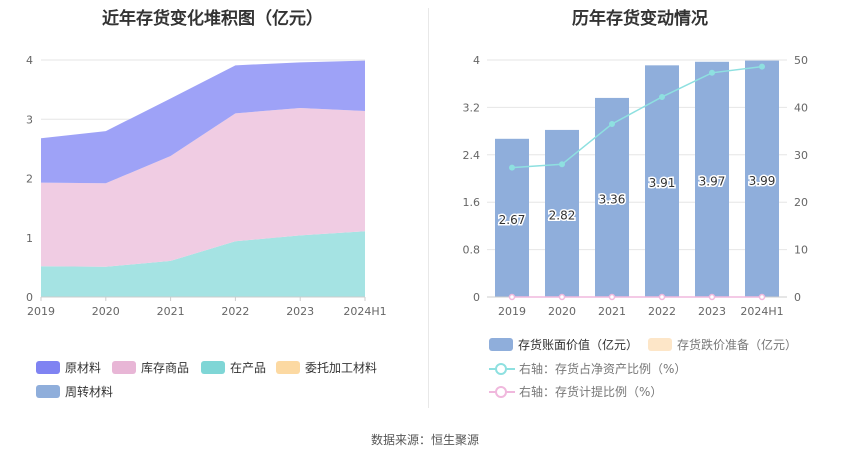  What do you see at coordinates (472, 155) in the screenshot?
I see `y-left-tick-label: 2.4` at bounding box center [472, 155].